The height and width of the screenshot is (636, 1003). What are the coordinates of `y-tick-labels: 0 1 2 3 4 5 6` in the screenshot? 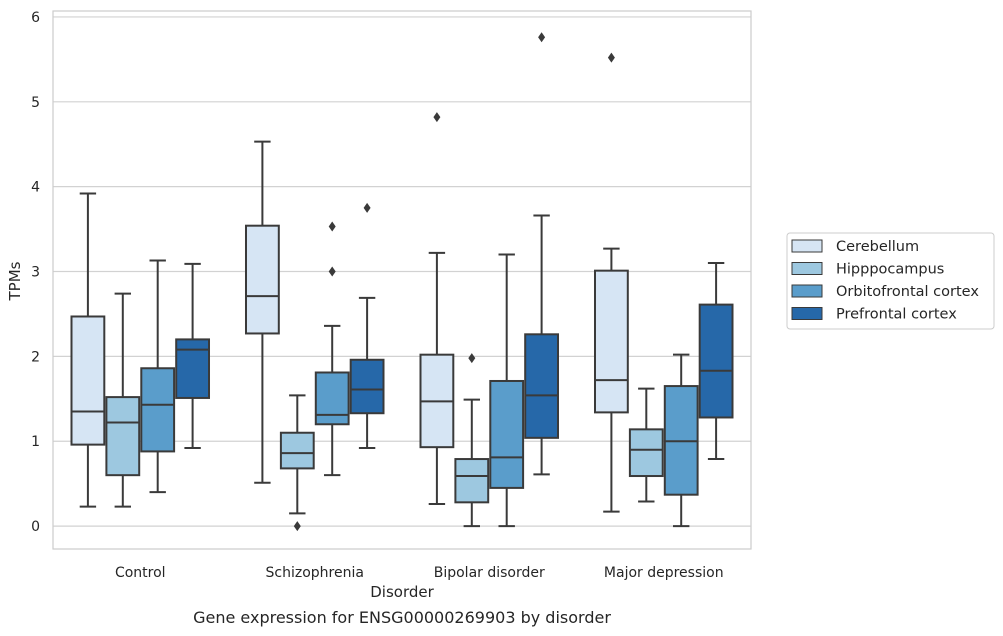 It's located at (35, 272).